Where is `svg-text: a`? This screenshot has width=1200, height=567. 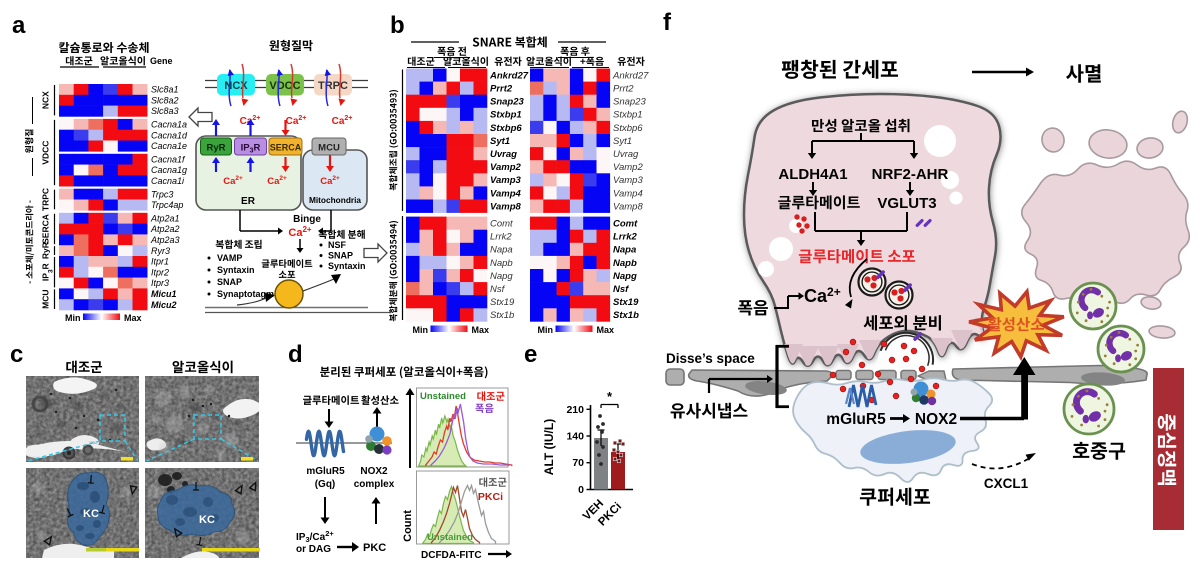 svg-text: a is located at coordinates (19, 25).